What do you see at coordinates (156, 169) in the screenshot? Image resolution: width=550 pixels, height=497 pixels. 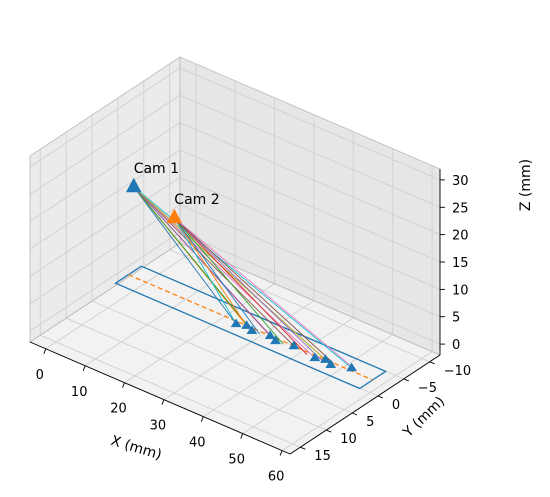 I see `camera-label: Cam 1` at bounding box center [156, 169].